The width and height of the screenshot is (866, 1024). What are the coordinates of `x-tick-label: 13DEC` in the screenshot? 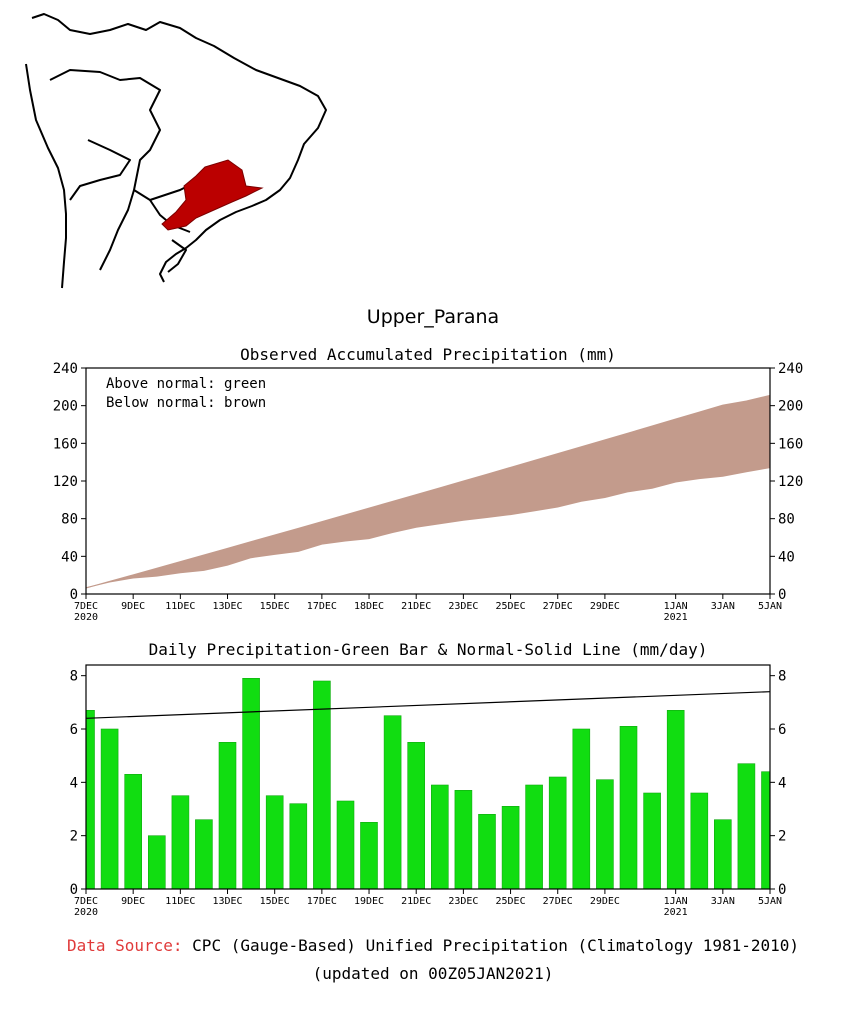 It's located at (227, 606).